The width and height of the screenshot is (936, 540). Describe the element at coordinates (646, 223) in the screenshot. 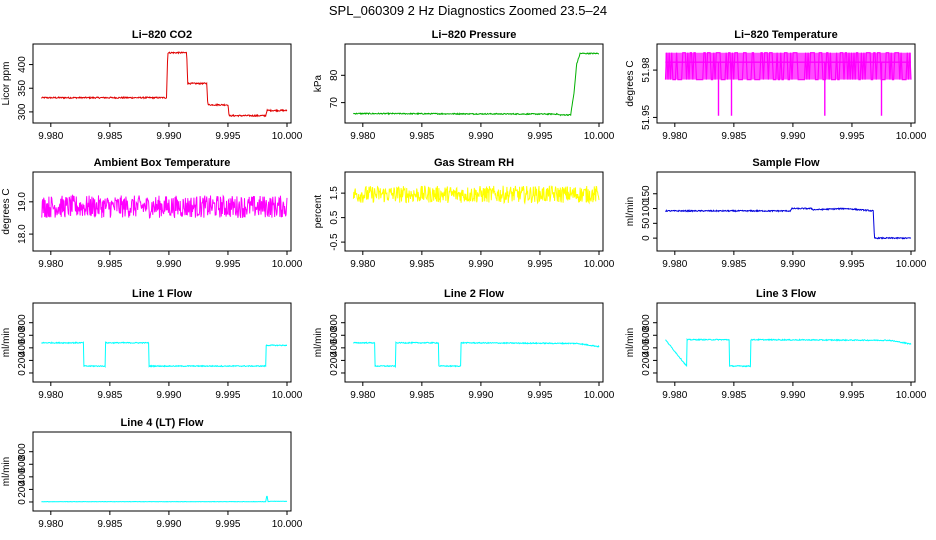

I see `y-tick-label: 50` at that location.